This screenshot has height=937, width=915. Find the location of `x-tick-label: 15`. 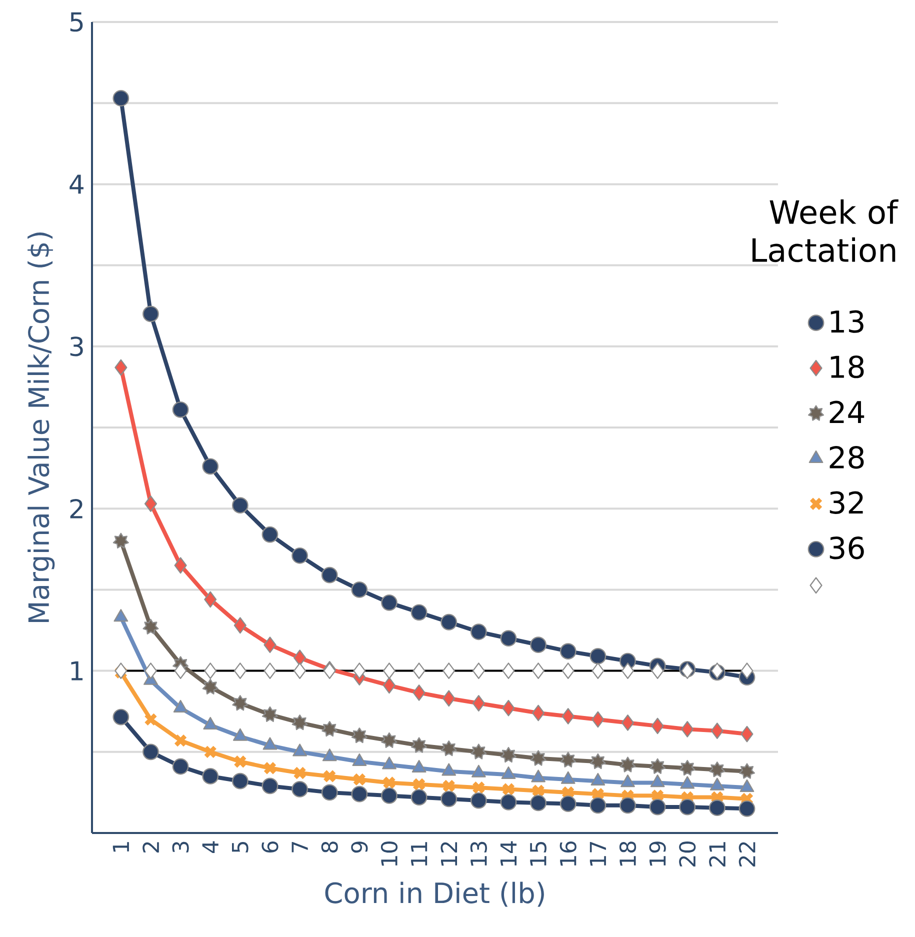

x-tick-label: 15 is located at coordinates (538, 854).